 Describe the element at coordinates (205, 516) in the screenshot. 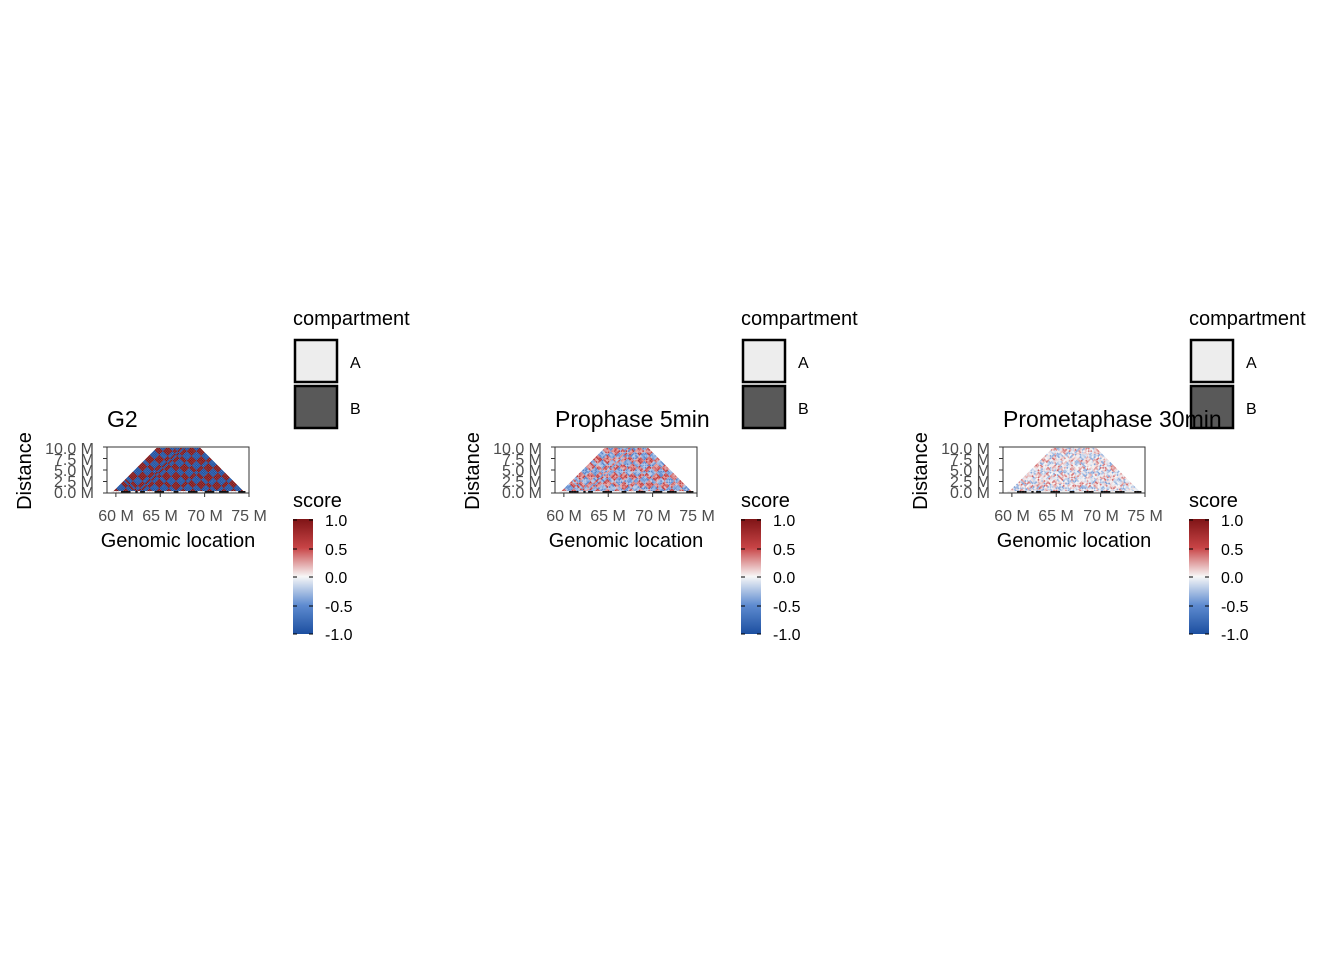

I see `x-tick-label: 70 M` at that location.